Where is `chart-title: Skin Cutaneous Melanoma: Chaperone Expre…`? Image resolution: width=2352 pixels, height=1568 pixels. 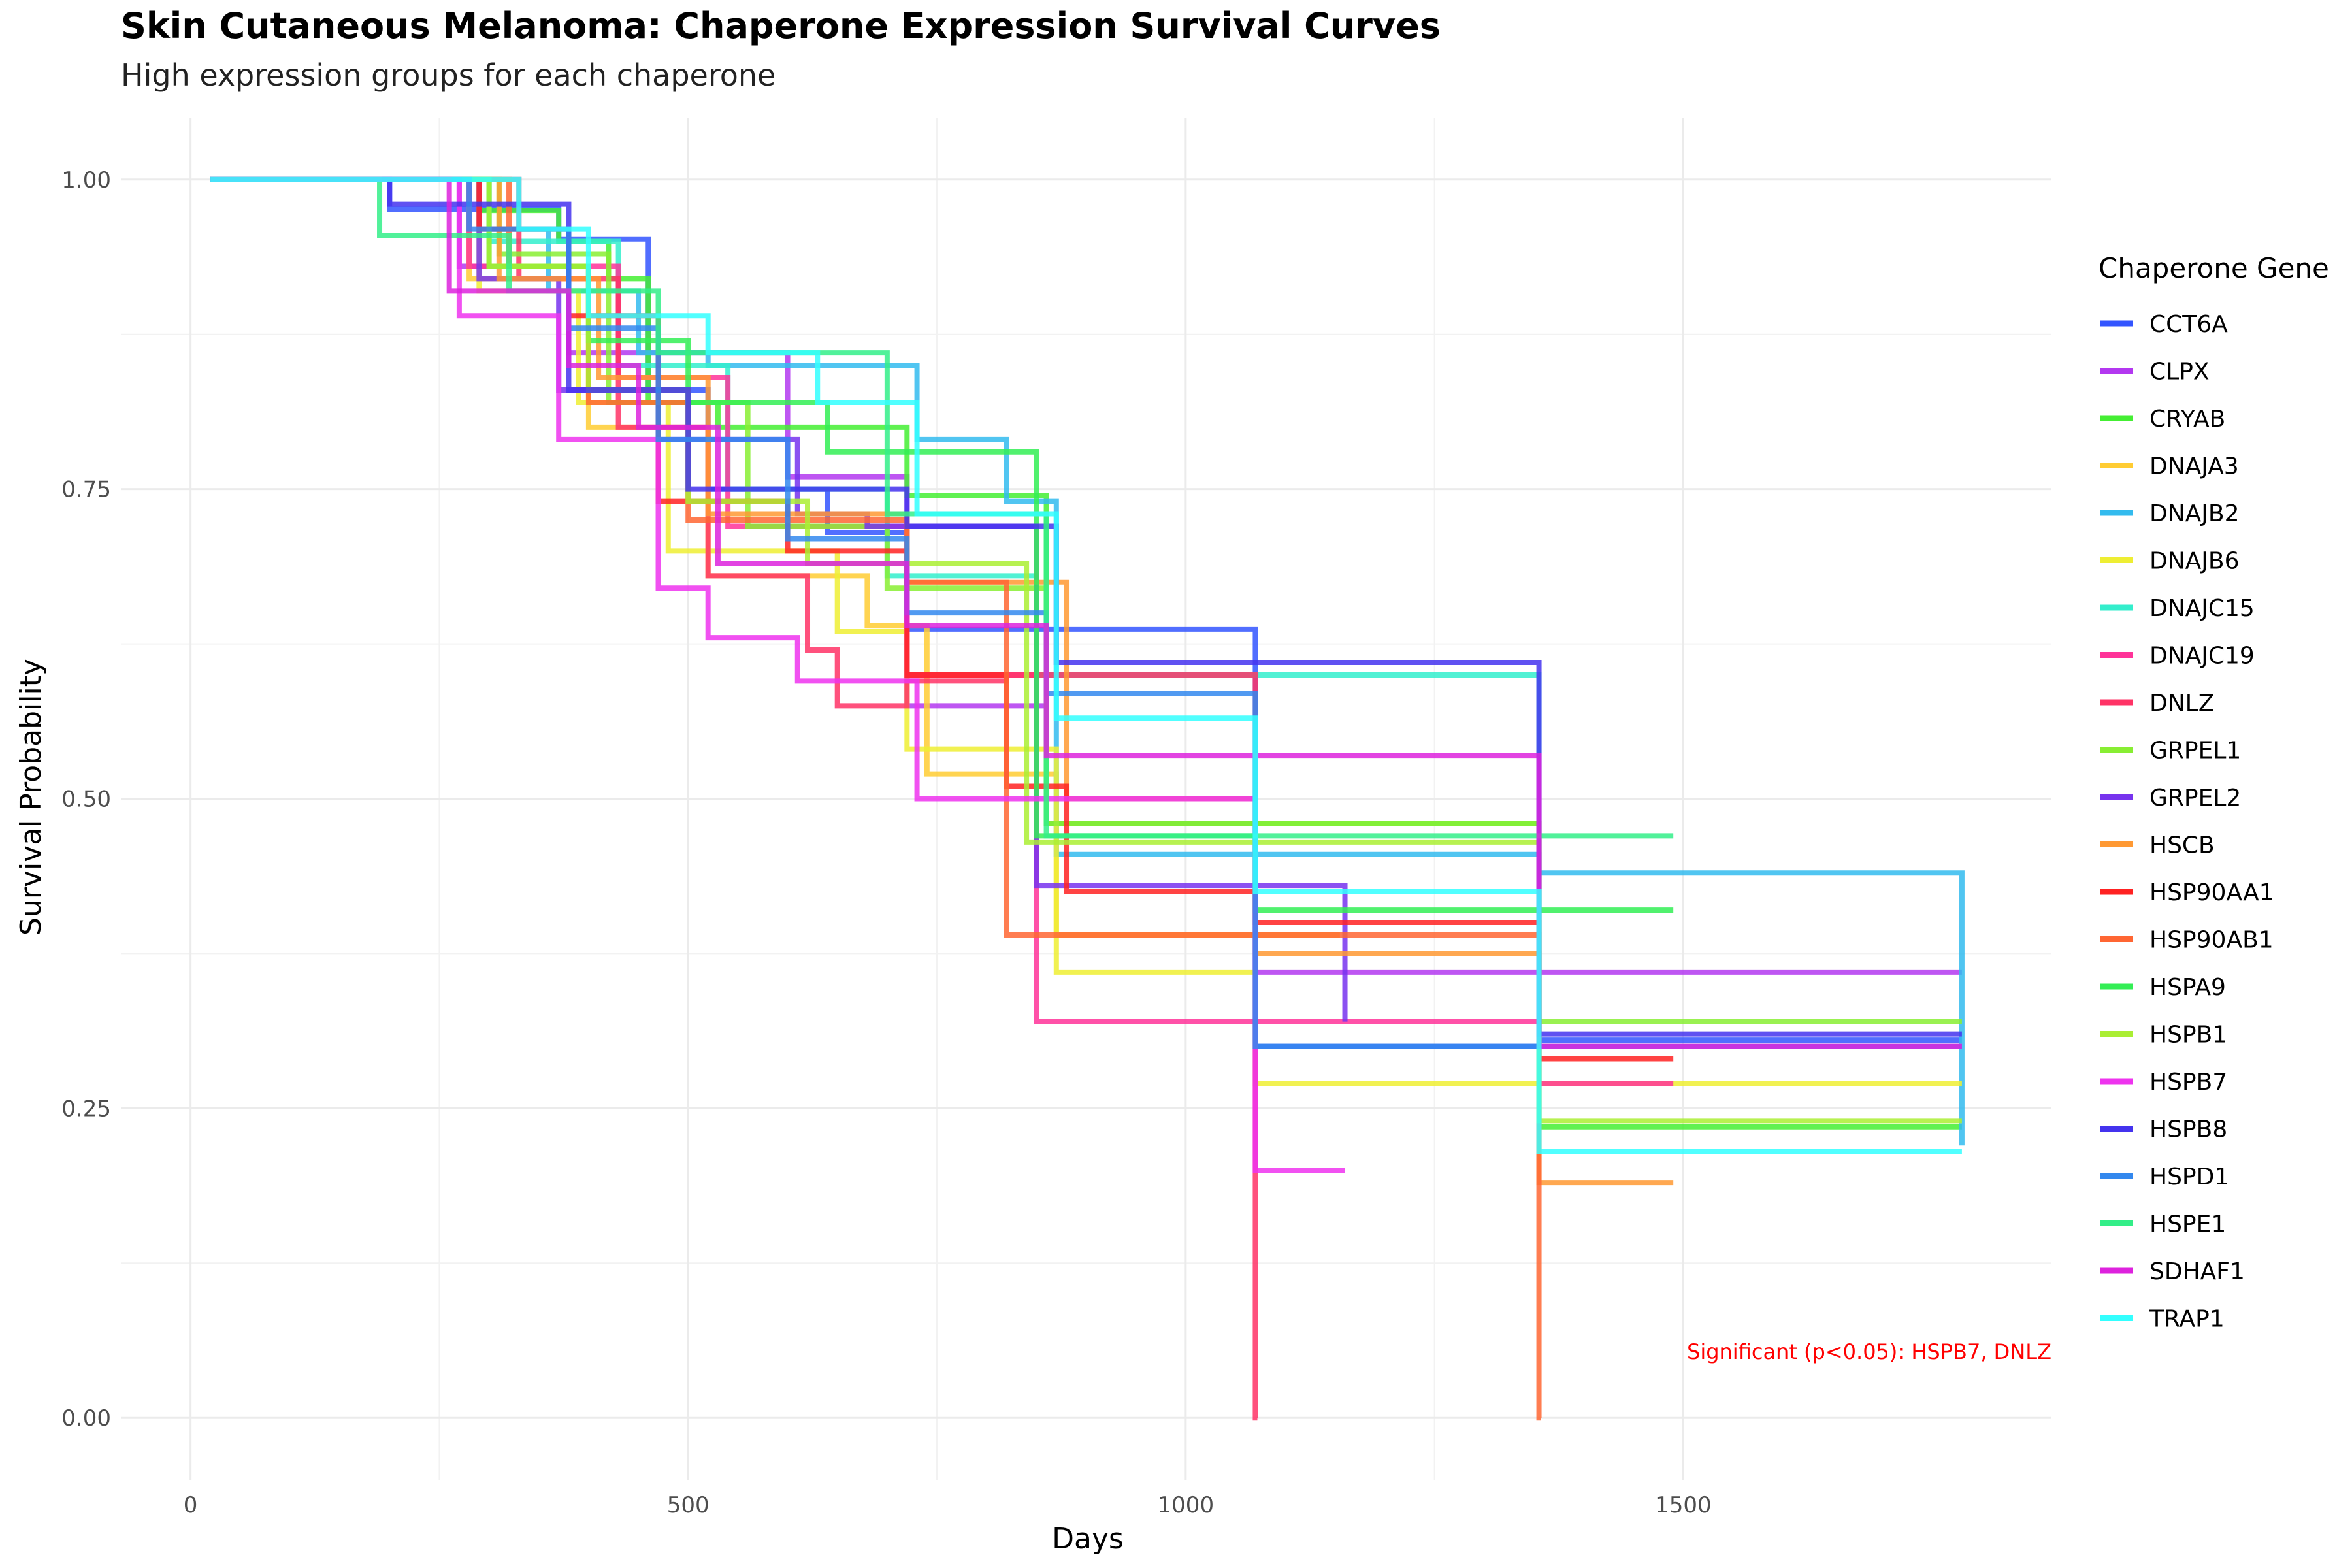 chart-title: Skin Cutaneous Melanoma: Chaperone Expre… is located at coordinates (781, 25).